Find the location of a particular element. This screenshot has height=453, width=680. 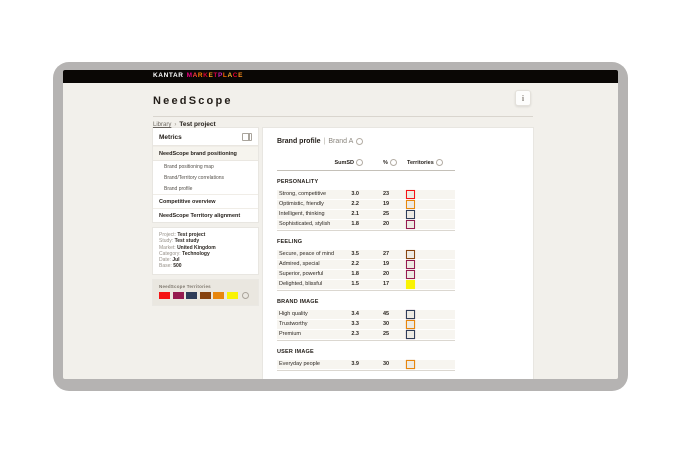

column-header-label: SumSD is located at coordinates (344, 162).